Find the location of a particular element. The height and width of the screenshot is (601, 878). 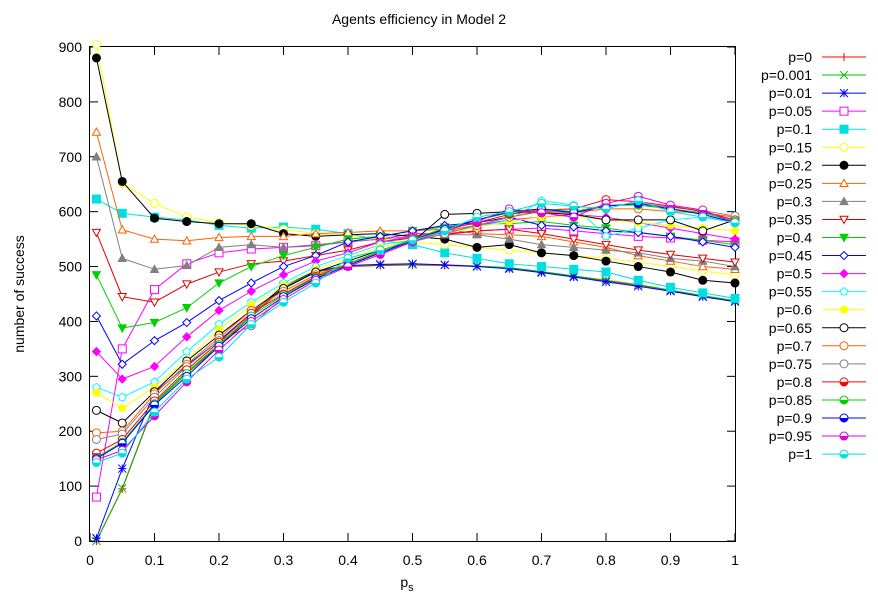

legend-label: p=0.7 is located at coordinates (795, 346).